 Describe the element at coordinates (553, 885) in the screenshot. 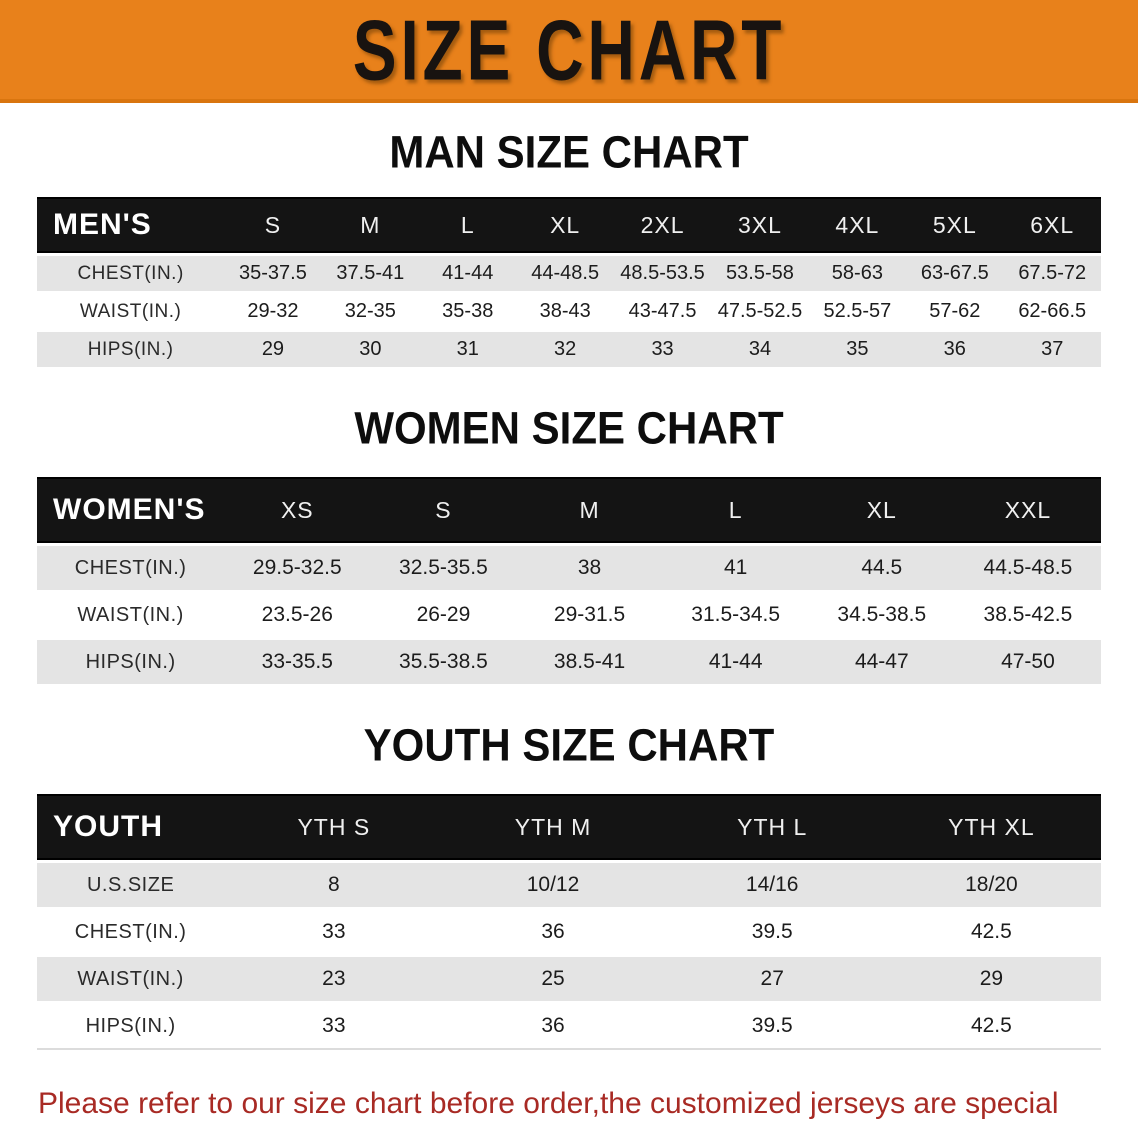

I see `measurement-value: 10/12` at that location.